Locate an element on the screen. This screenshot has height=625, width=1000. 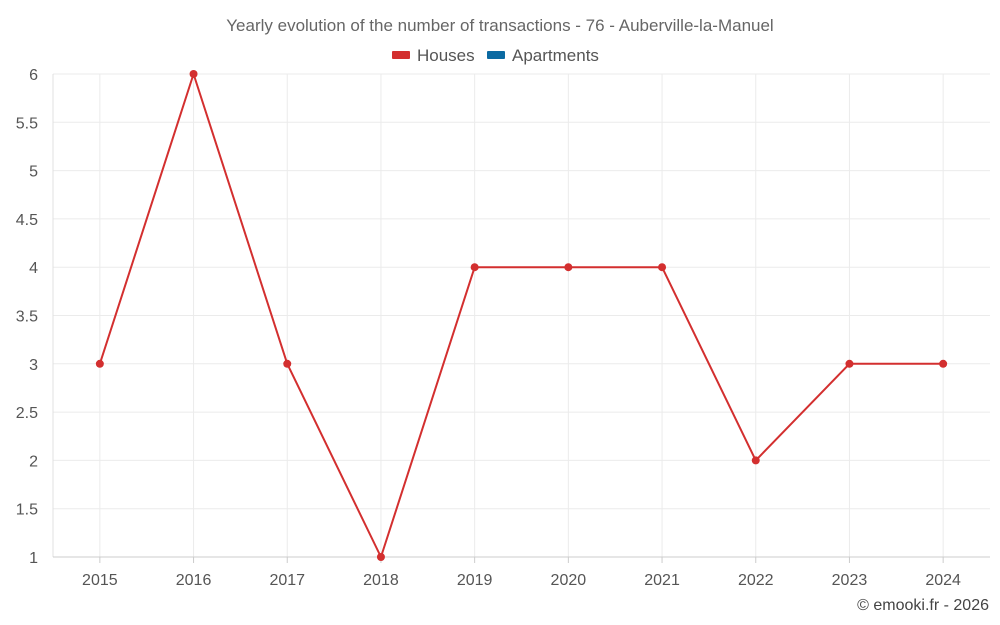
legend-label-apartments: Apartments is located at coordinates (555, 55).